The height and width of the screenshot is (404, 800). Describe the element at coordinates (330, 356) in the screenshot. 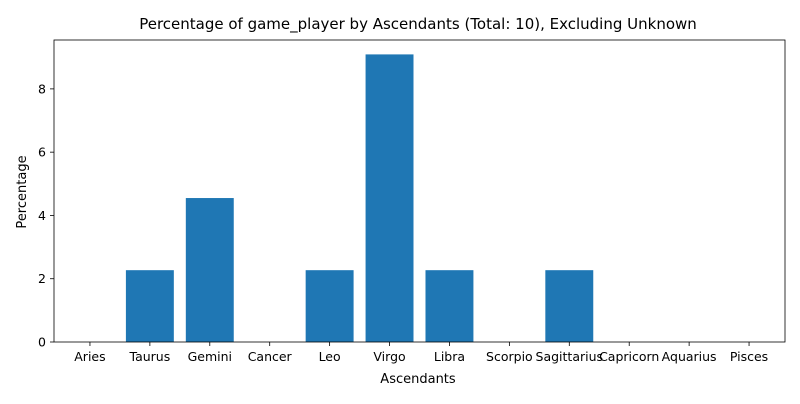

I see `x-tick-label: Leo` at that location.